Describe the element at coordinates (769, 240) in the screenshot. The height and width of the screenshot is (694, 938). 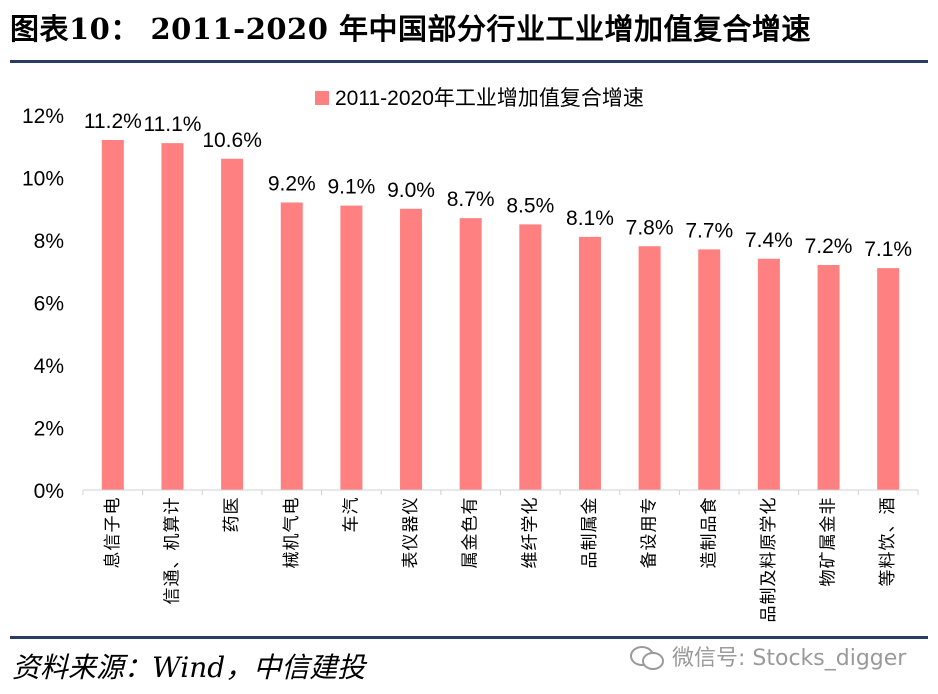
I see `data-label: 7.4%` at that location.